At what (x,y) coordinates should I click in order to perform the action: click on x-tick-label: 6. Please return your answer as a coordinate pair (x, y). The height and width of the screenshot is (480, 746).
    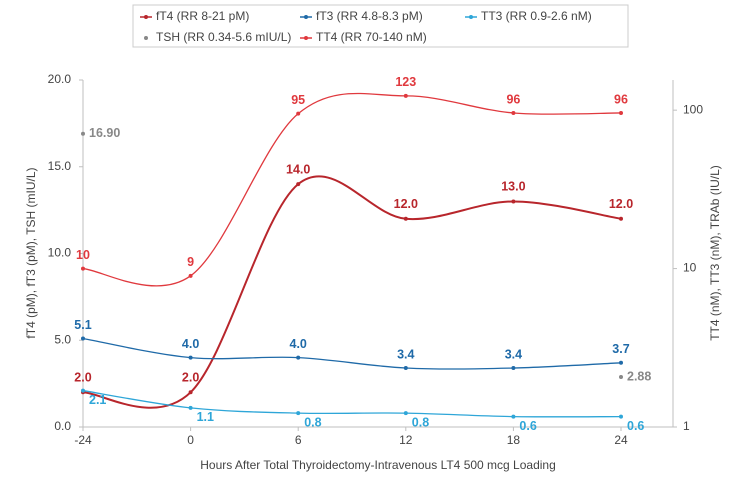
    Looking at the image, I should click on (298, 440).